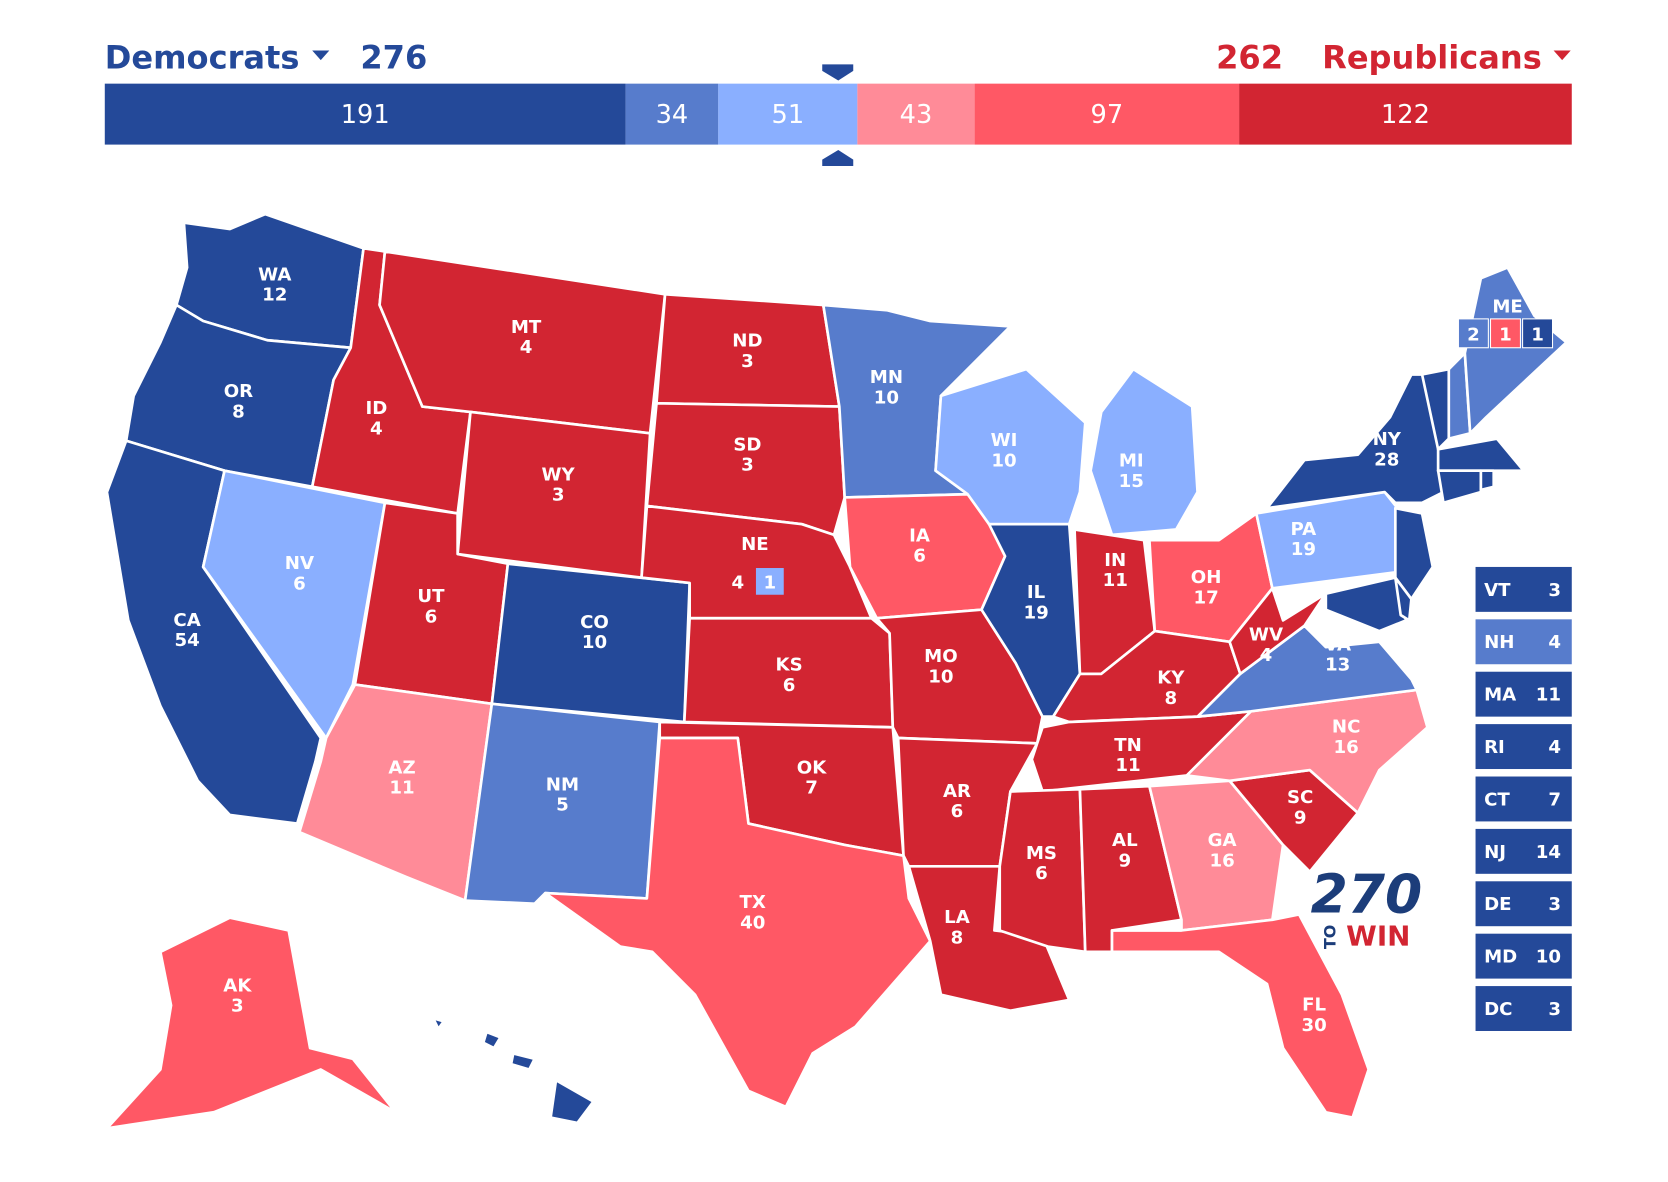 This screenshot has height=1182, width=1668. I want to click on dem-label: Democrats, so click(202, 58).